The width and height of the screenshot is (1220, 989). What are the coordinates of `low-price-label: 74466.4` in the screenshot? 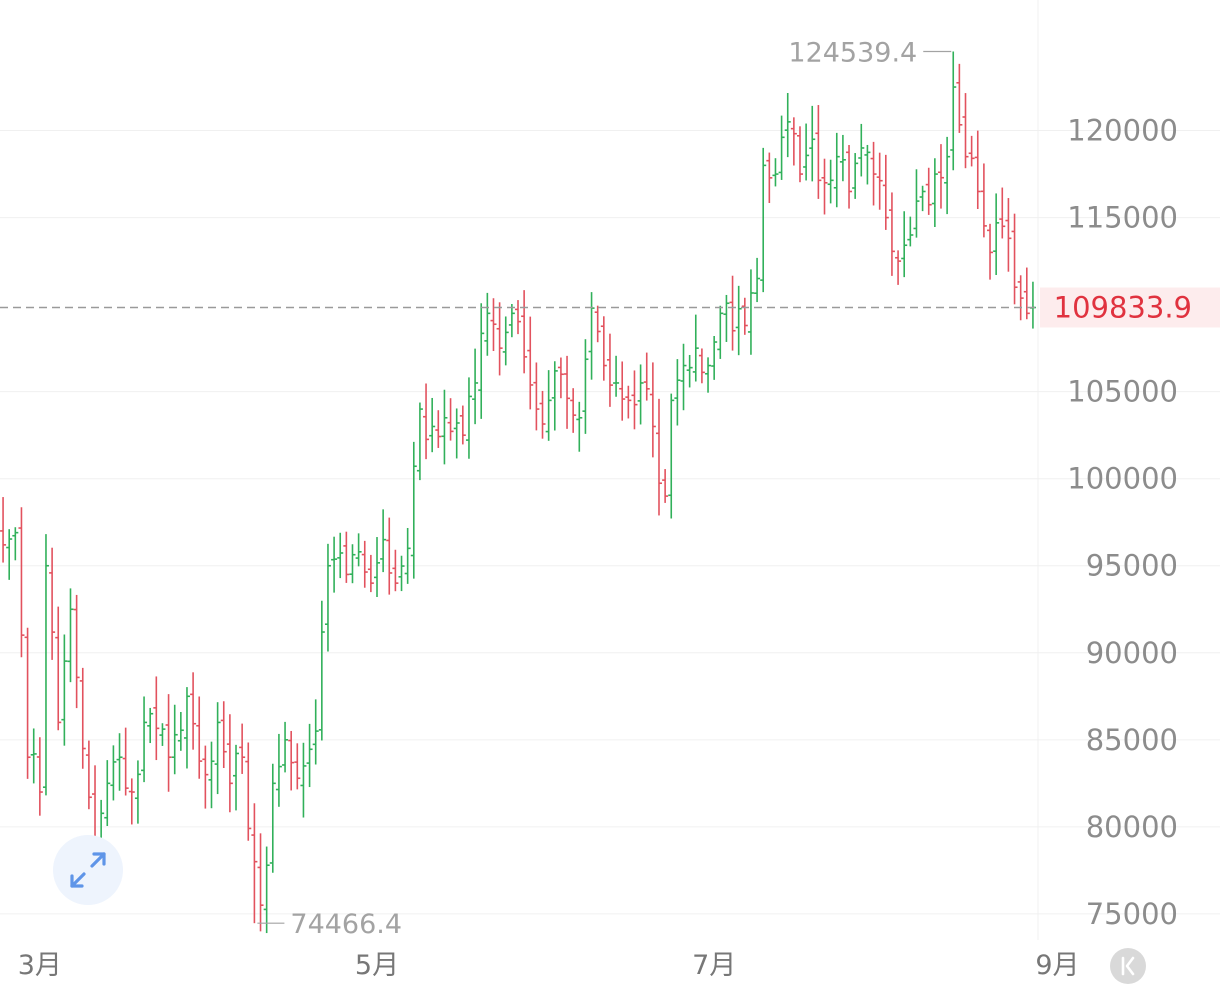 It's located at (346, 924).